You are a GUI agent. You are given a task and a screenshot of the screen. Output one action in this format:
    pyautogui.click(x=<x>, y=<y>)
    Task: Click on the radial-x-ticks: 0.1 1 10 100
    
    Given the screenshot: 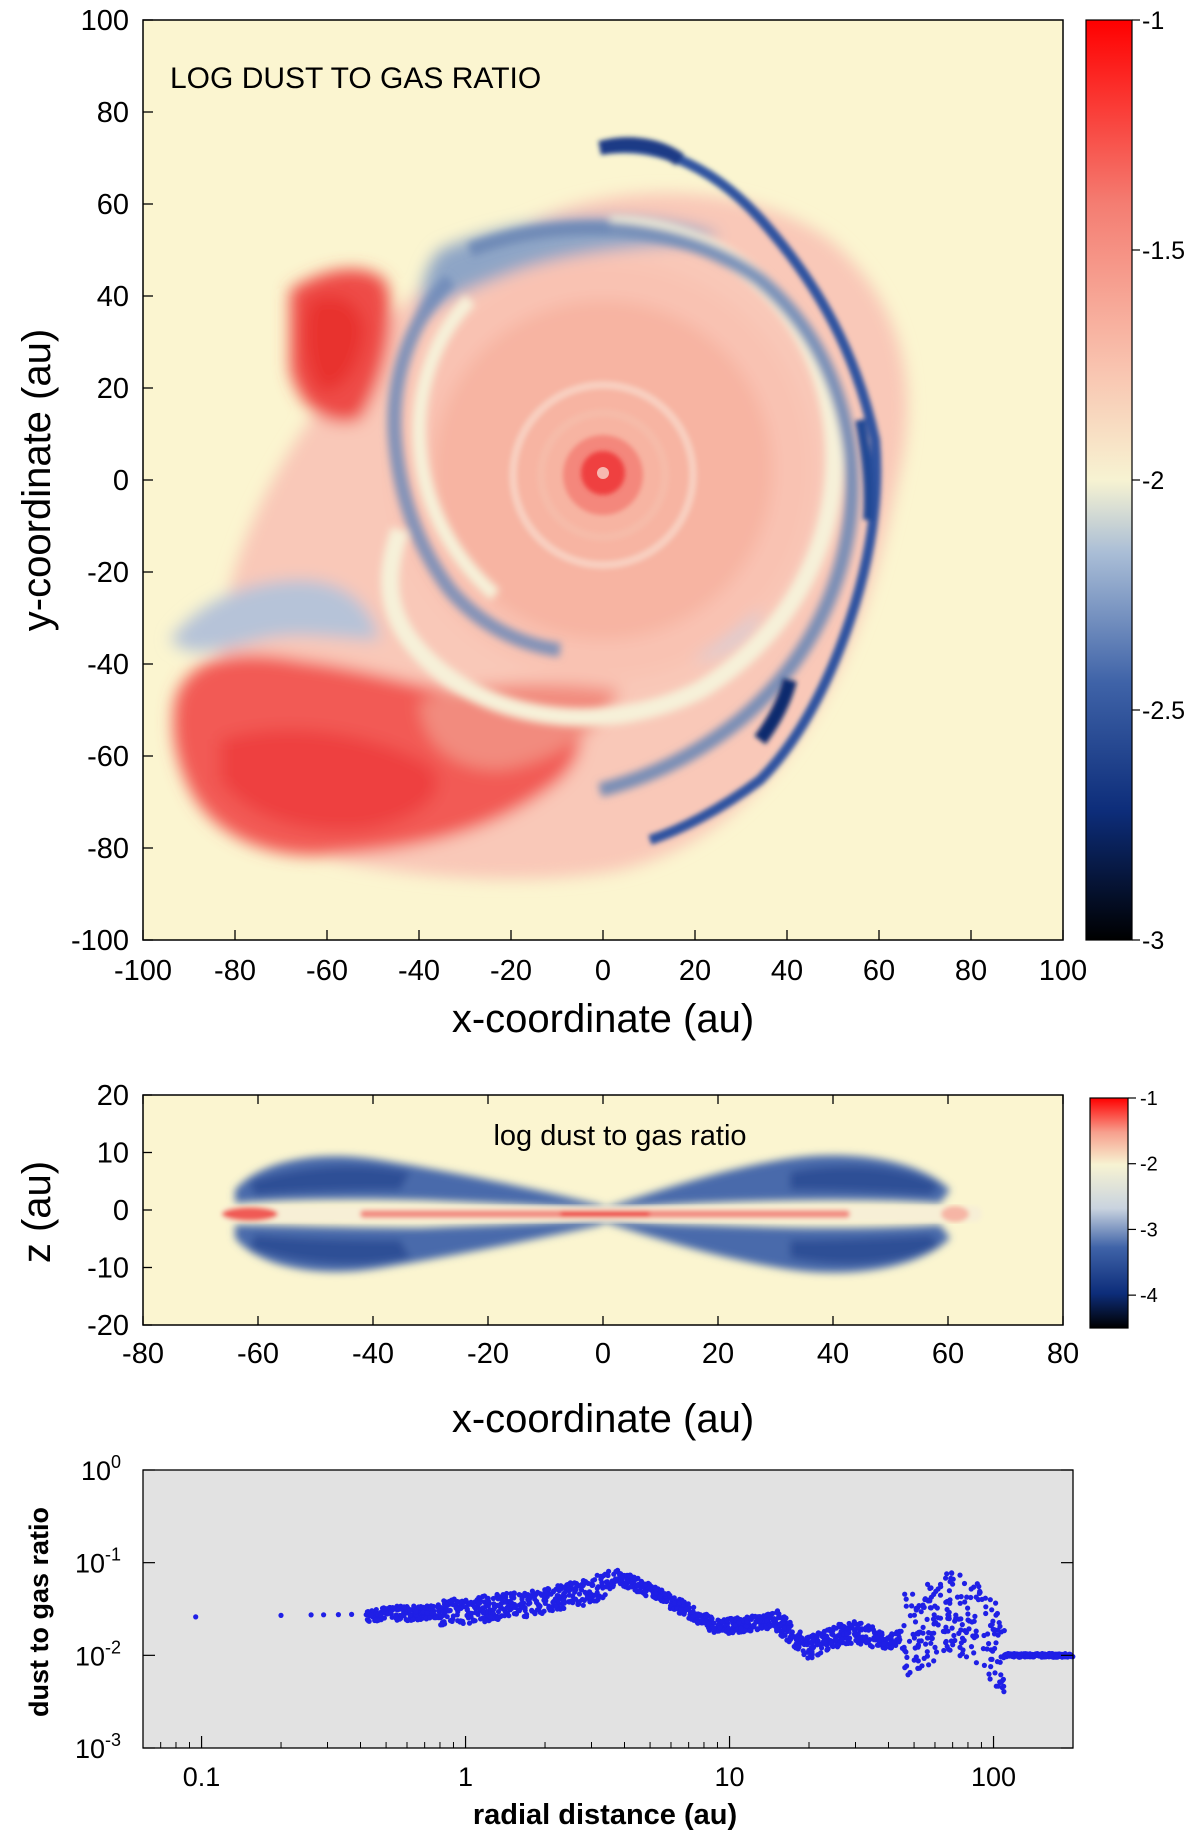 What is the action you would take?
    pyautogui.click(x=608, y=1764)
    